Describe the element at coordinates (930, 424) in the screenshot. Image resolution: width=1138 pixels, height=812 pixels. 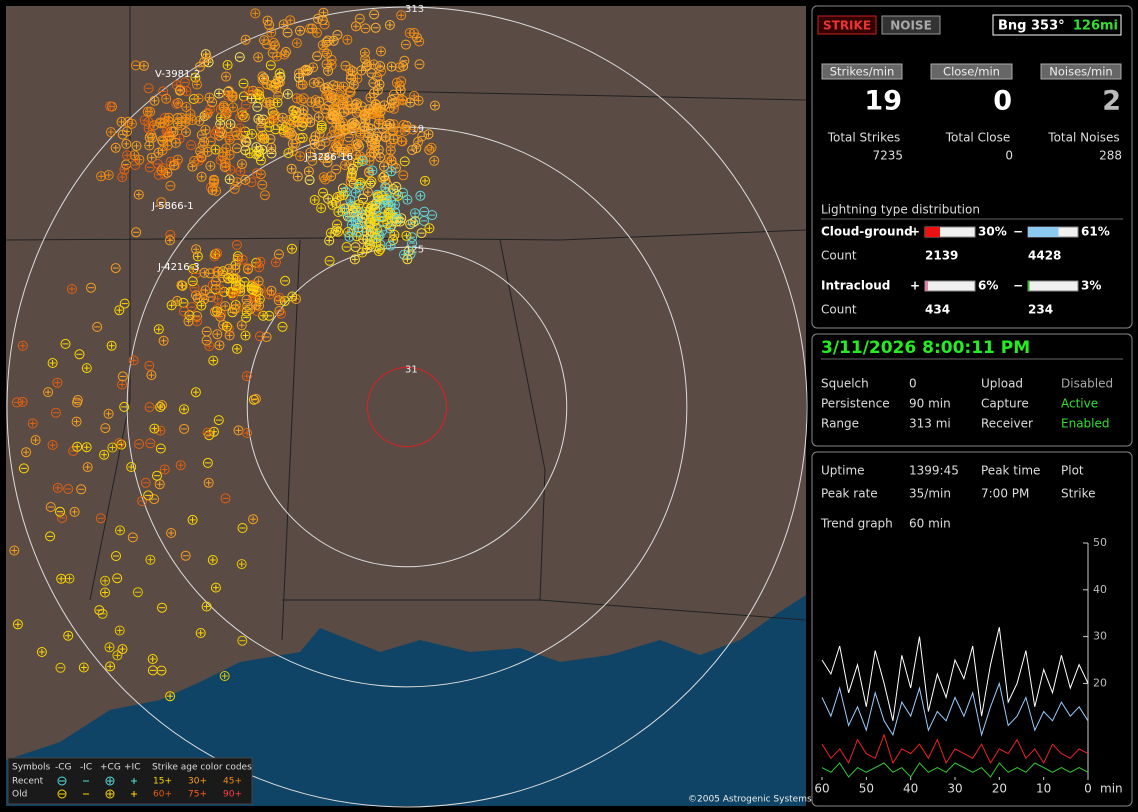
I see `setting-text: 313 mi` at that location.